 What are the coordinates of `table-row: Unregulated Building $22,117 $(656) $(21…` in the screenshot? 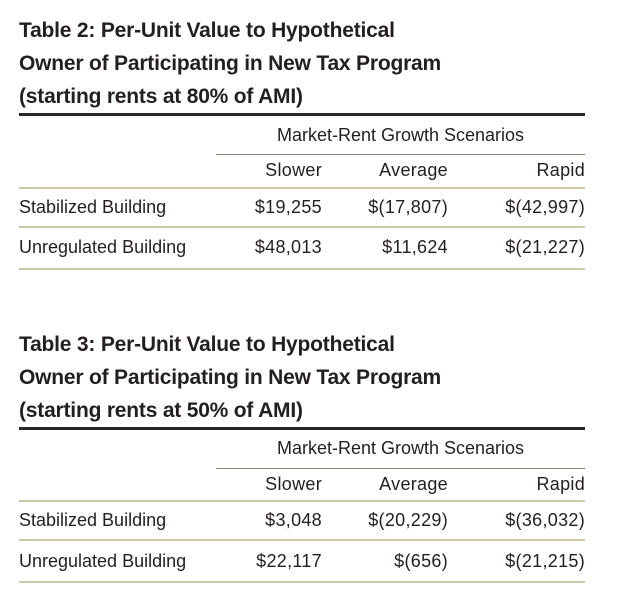 It's located at (302, 561).